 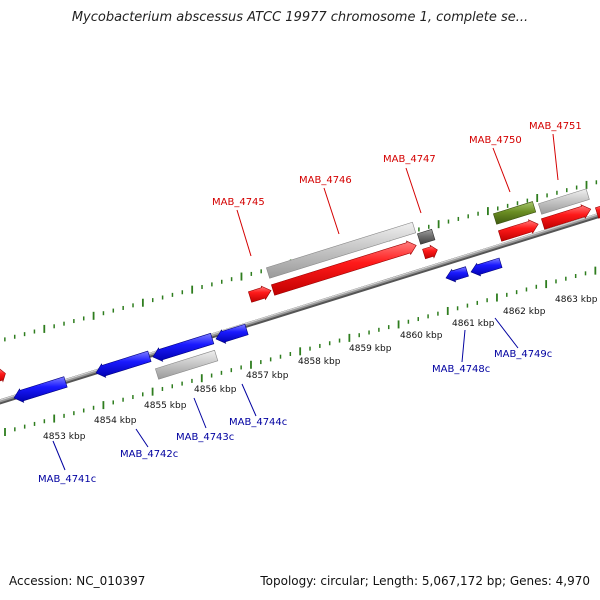 What do you see at coordinates (566, 217) in the screenshot?
I see `gene-mab-4751-arrow` at bounding box center [566, 217].